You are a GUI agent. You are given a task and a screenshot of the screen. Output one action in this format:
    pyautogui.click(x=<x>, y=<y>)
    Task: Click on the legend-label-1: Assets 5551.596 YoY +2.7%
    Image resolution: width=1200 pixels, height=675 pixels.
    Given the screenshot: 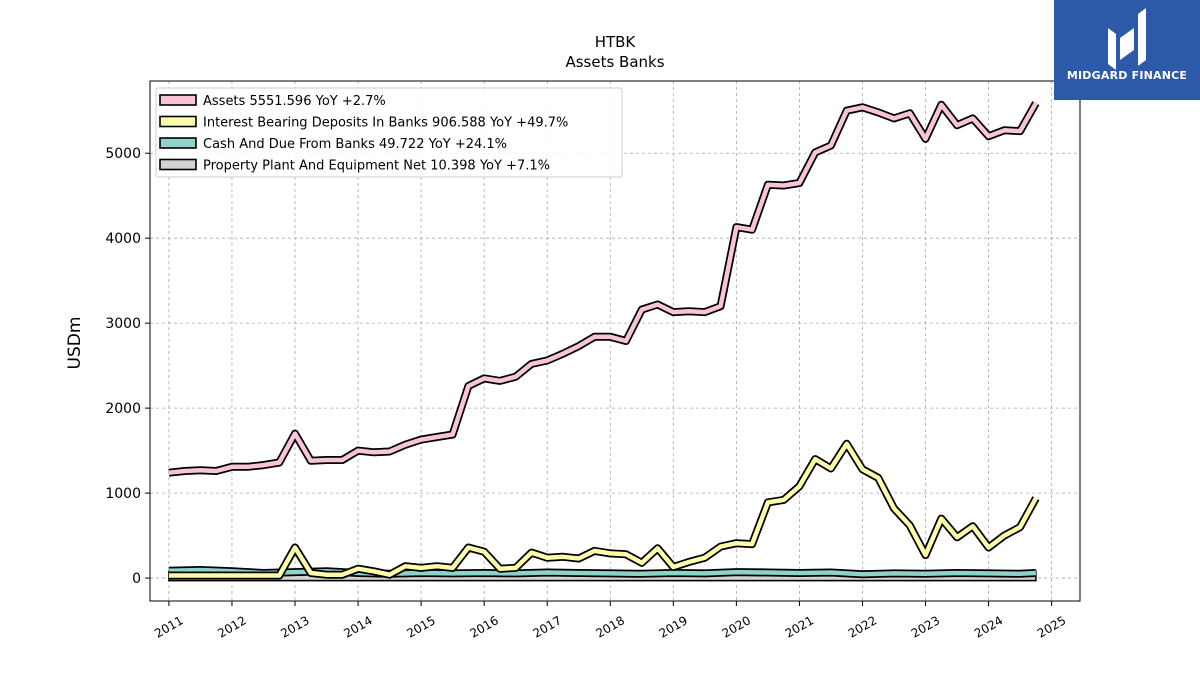 What is the action you would take?
    pyautogui.click(x=294, y=101)
    